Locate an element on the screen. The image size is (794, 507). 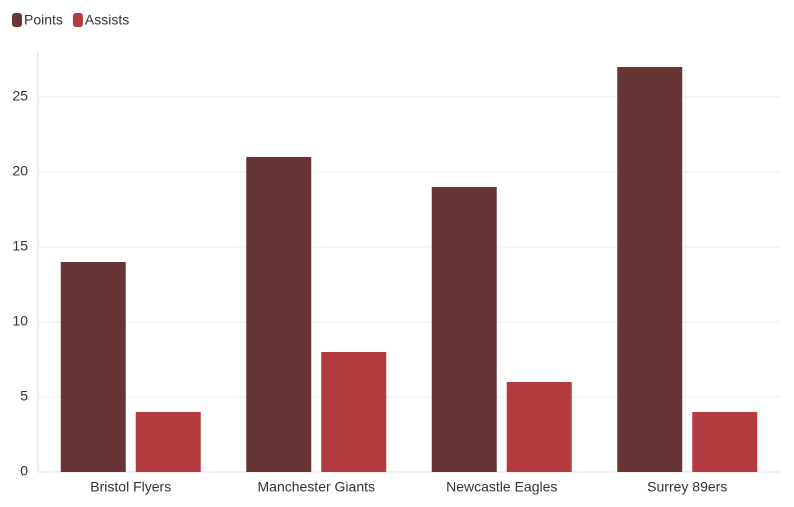
y-tick-label: 25 is located at coordinates (20, 96).